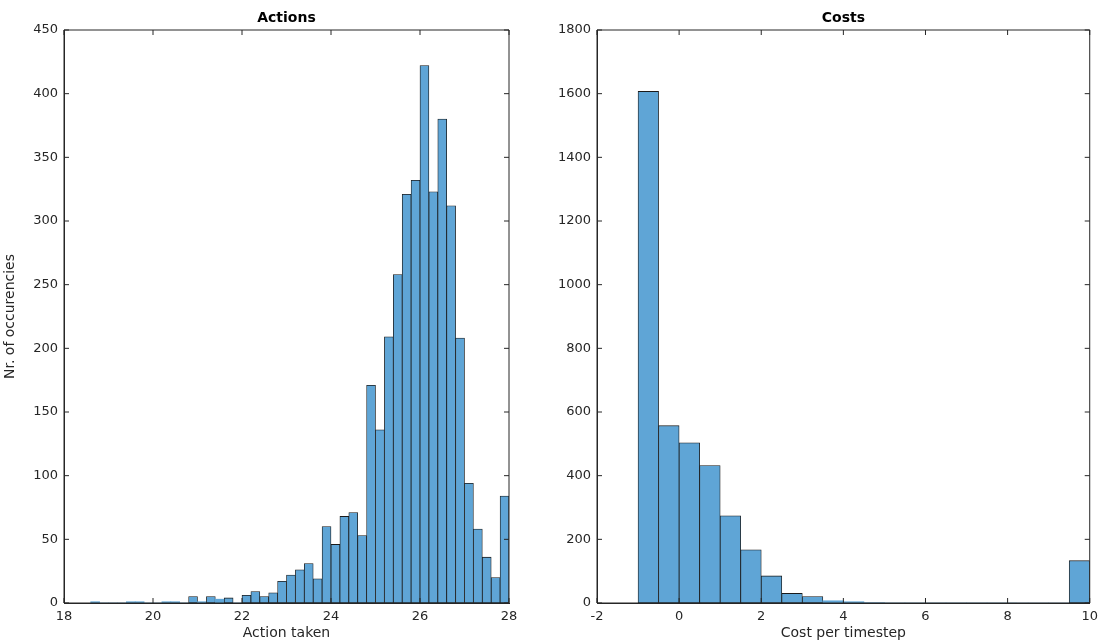 This screenshot has width=1104, height=644. I want to click on x-tick-label: 8, so click(1007, 616).